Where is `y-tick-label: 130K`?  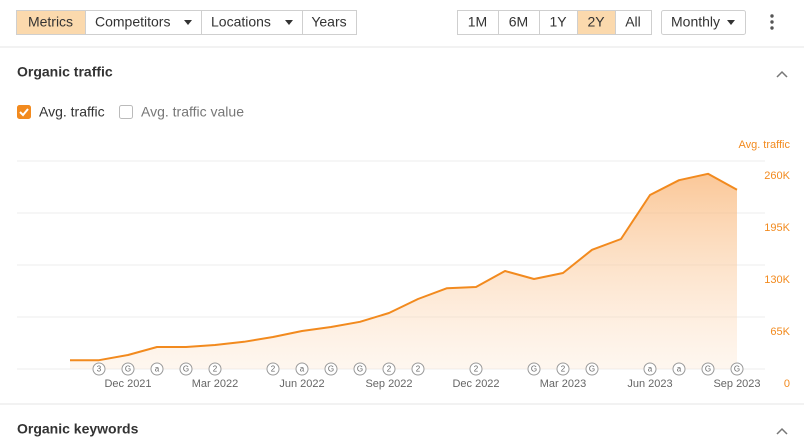 y-tick-label: 130K is located at coordinates (777, 280).